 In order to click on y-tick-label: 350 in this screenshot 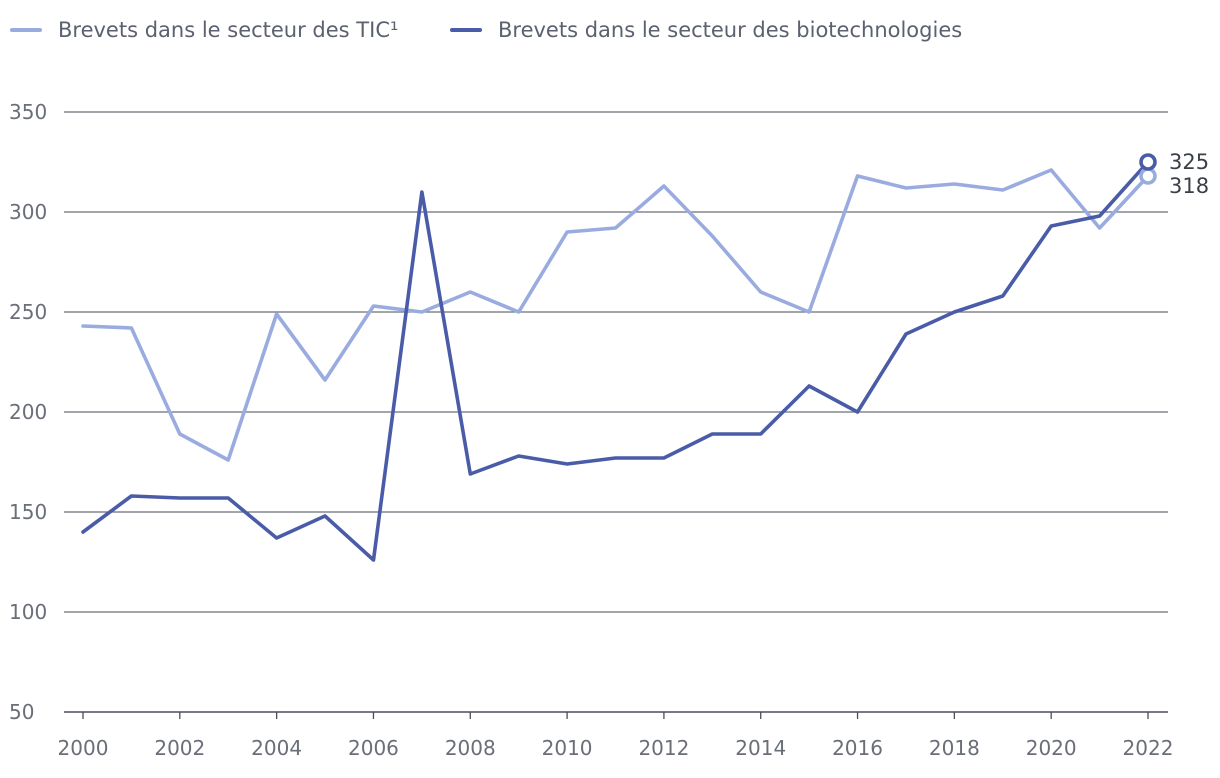, I will do `click(28, 112)`.